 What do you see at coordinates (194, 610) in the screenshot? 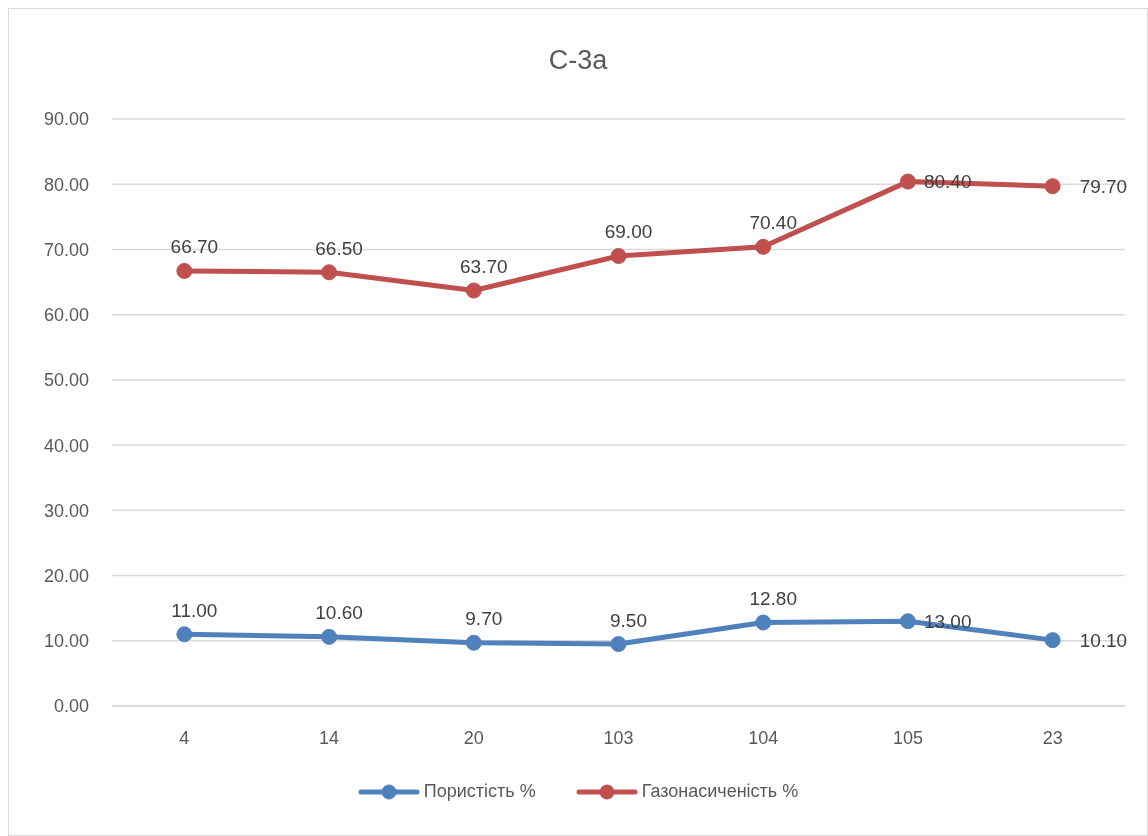
I see `data-label: 11.00` at bounding box center [194, 610].